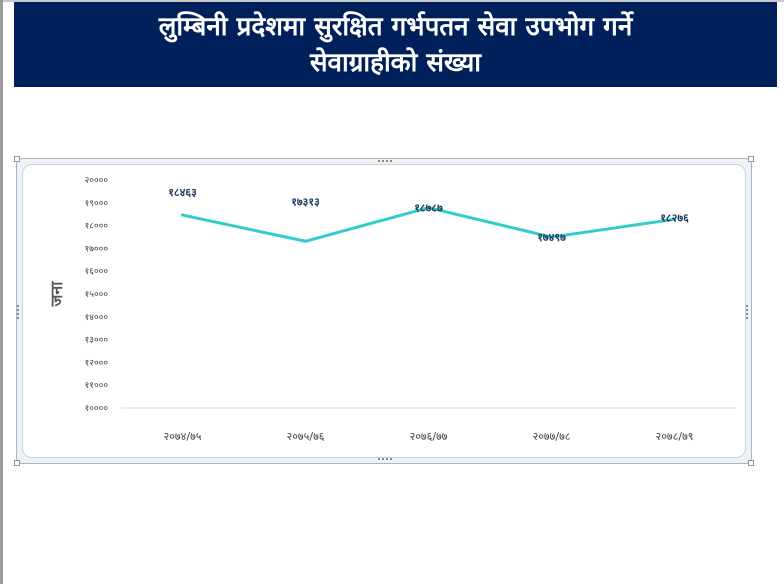  I want to click on y-tick-label: १७०००, so click(97, 249).